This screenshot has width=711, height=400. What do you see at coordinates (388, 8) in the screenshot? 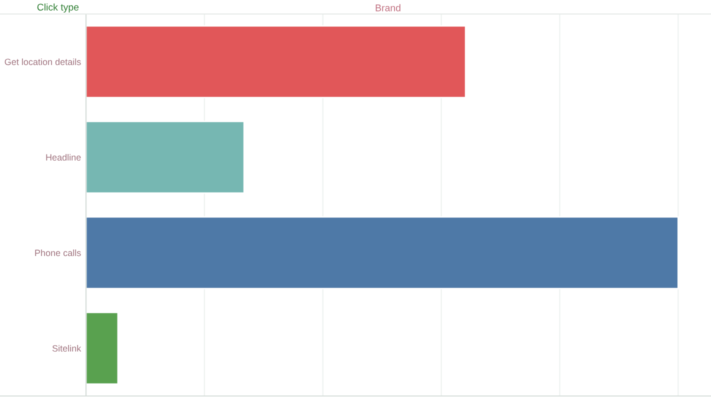
I see `x-axis-title: Brand` at bounding box center [388, 8].